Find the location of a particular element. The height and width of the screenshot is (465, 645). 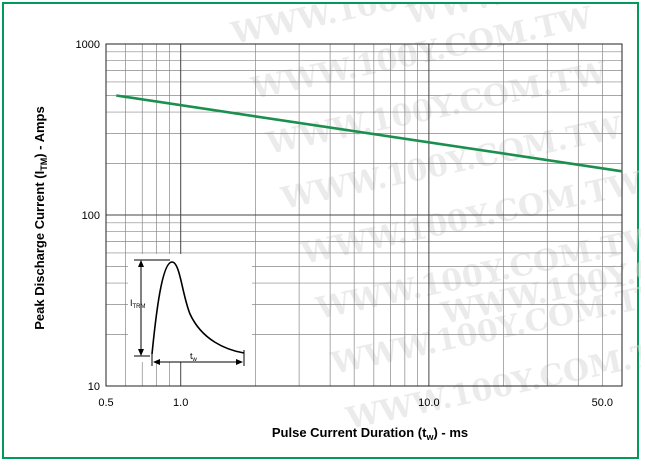

series-line is located at coordinates (369, 133).